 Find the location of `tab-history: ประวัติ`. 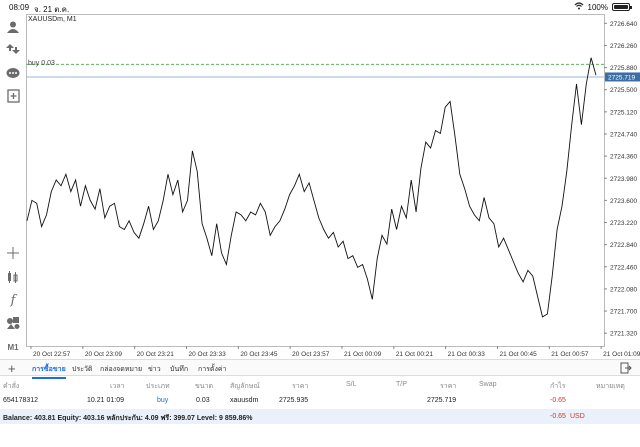

tab-history: ประวัติ is located at coordinates (82, 369).